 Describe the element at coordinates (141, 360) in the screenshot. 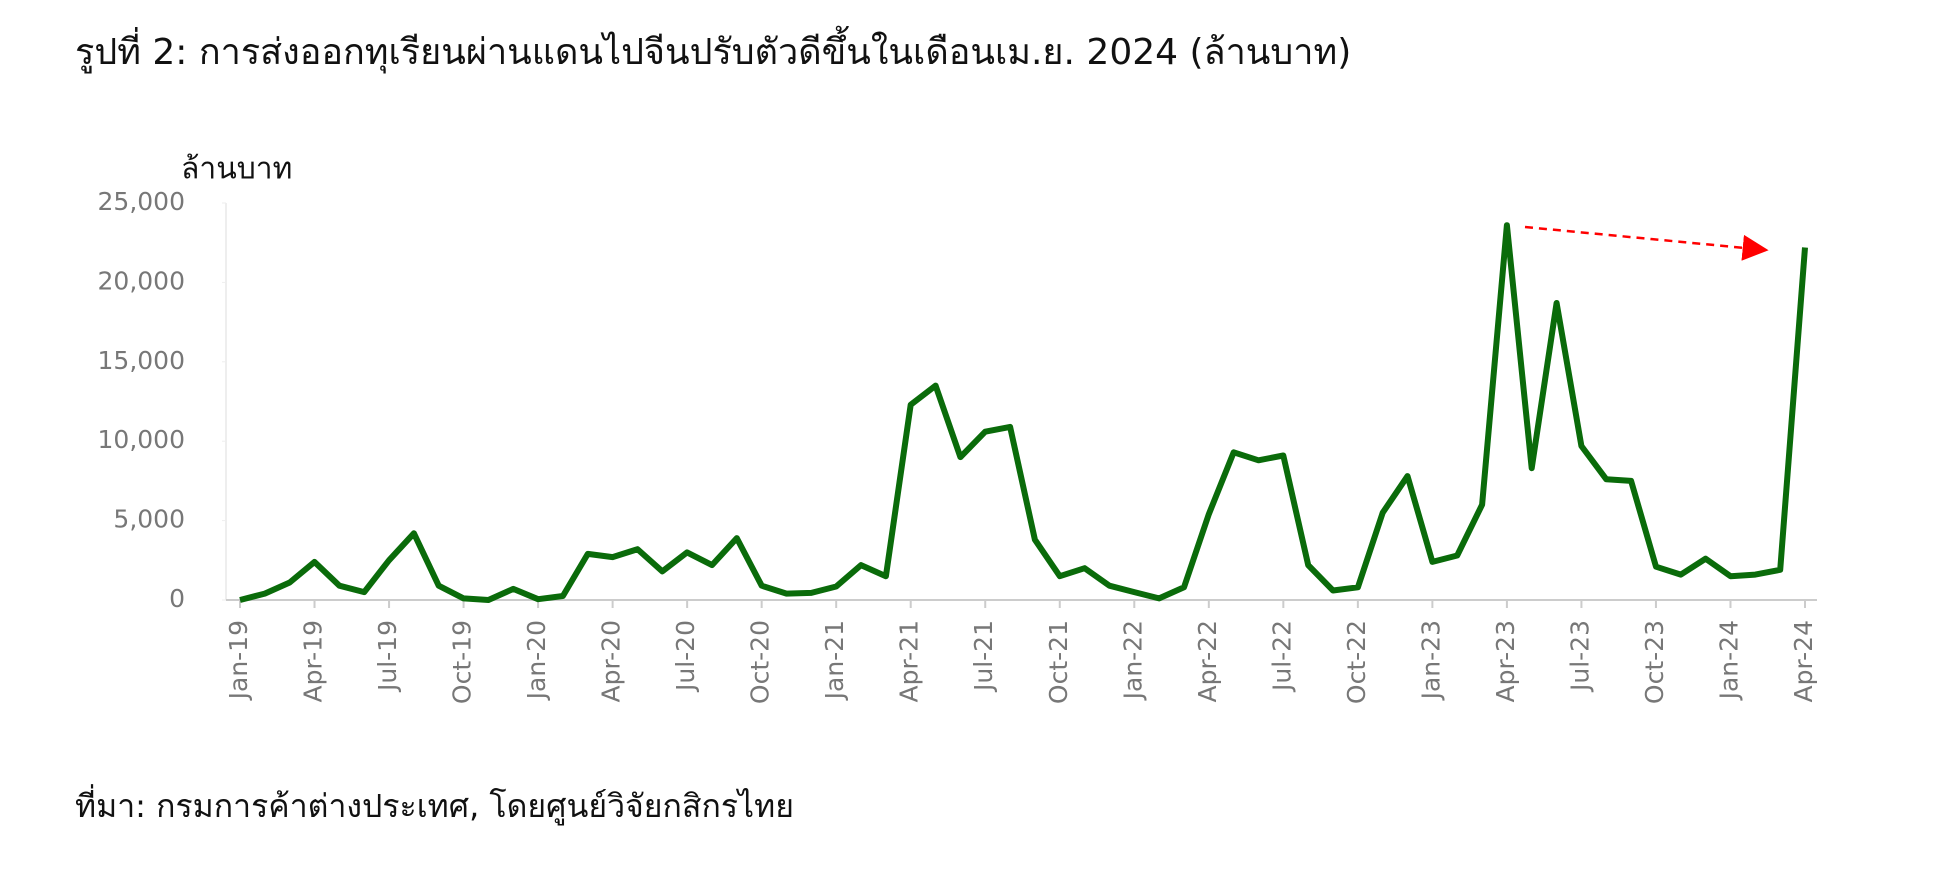

I see `y-tick-label: 15,000` at that location.